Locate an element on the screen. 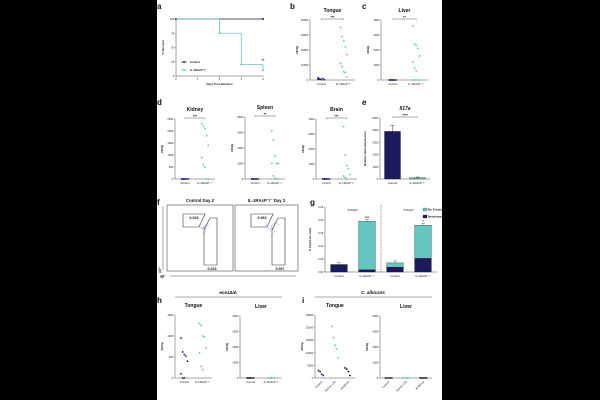 The height and width of the screenshot is (400, 600). significance-label: *** is located at coordinates (367, 218).